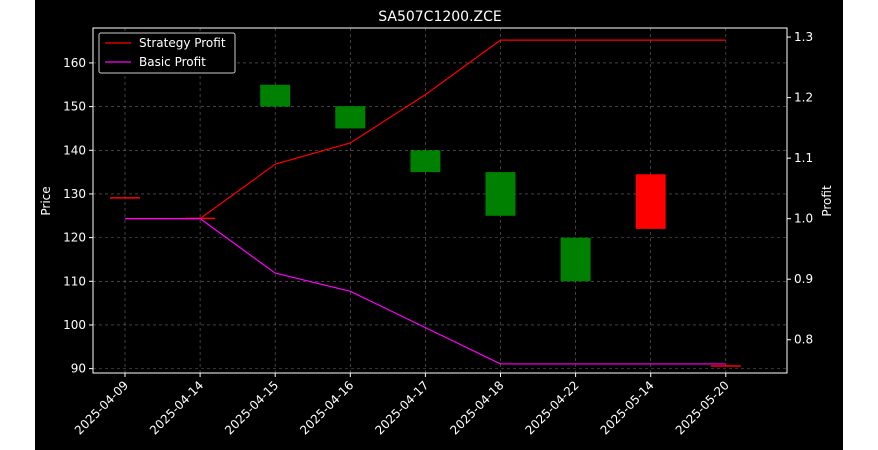 This screenshot has height=450, width=878. I want to click on x-tick-label: 2025-04-17, so click(401, 407).